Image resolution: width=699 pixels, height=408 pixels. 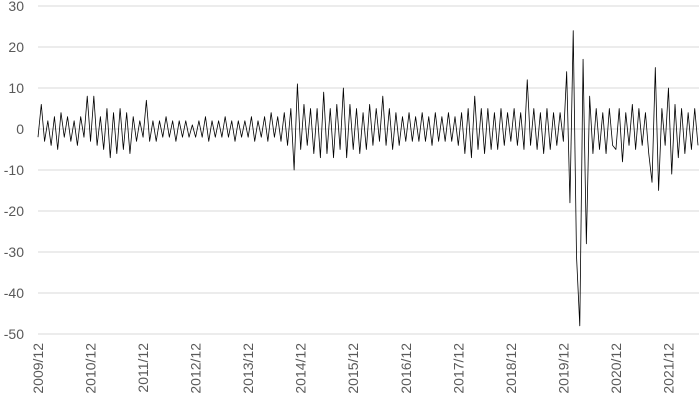 I want to click on x-tick-label: 2018/12, so click(x=511, y=368).